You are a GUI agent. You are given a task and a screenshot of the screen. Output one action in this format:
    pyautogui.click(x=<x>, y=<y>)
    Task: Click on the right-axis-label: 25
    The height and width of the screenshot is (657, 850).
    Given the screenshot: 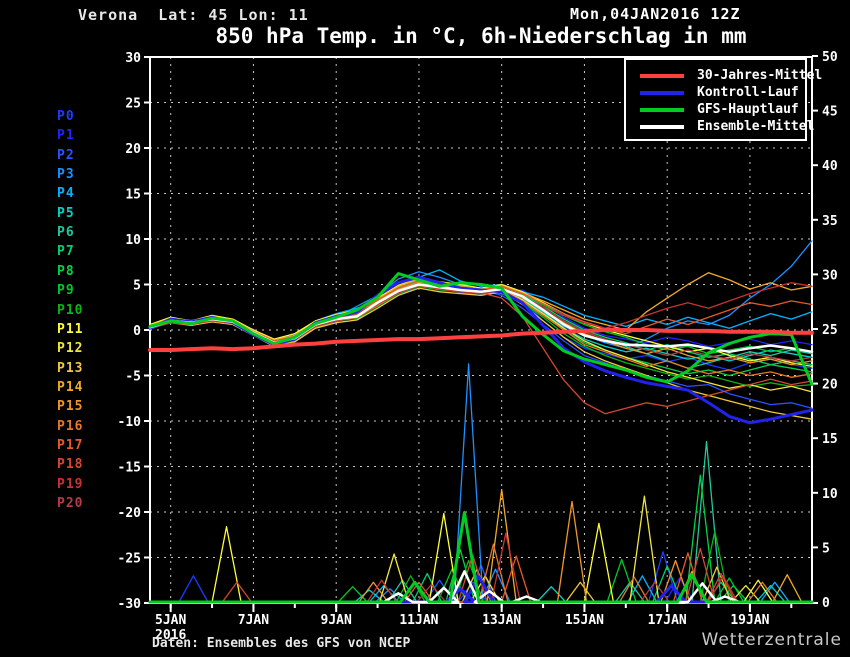 What is the action you would take?
    pyautogui.click(x=830, y=330)
    